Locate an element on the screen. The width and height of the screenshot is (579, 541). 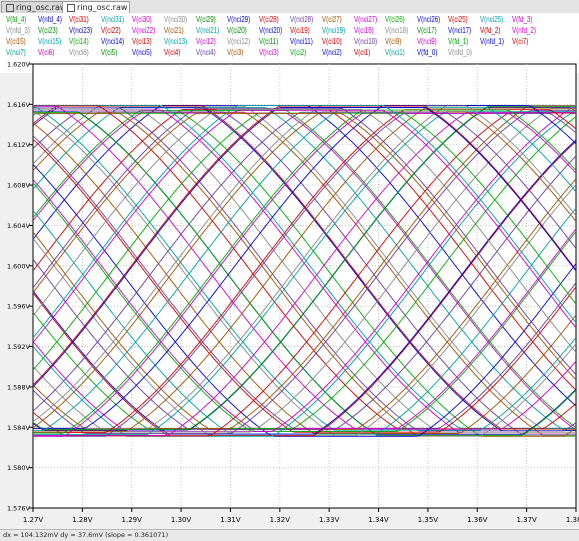
legend-trace-label: V(fd_3) is located at coordinates (522, 19).